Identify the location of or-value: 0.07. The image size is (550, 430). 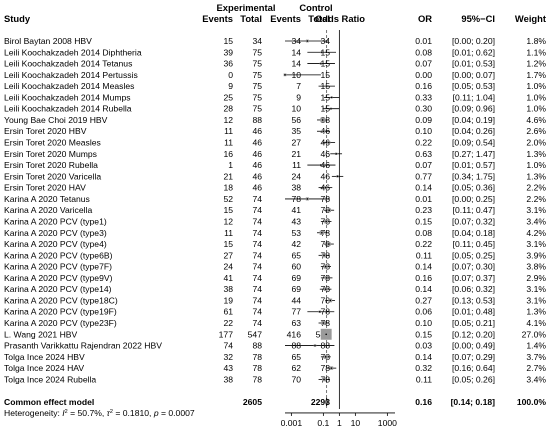
(423, 165).